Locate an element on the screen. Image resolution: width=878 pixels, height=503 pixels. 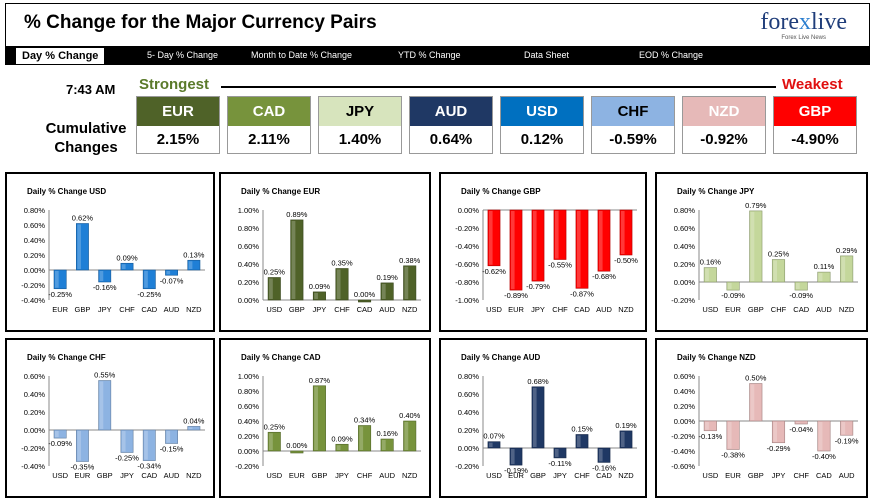
data-label: 0.29% is located at coordinates (847, 250).